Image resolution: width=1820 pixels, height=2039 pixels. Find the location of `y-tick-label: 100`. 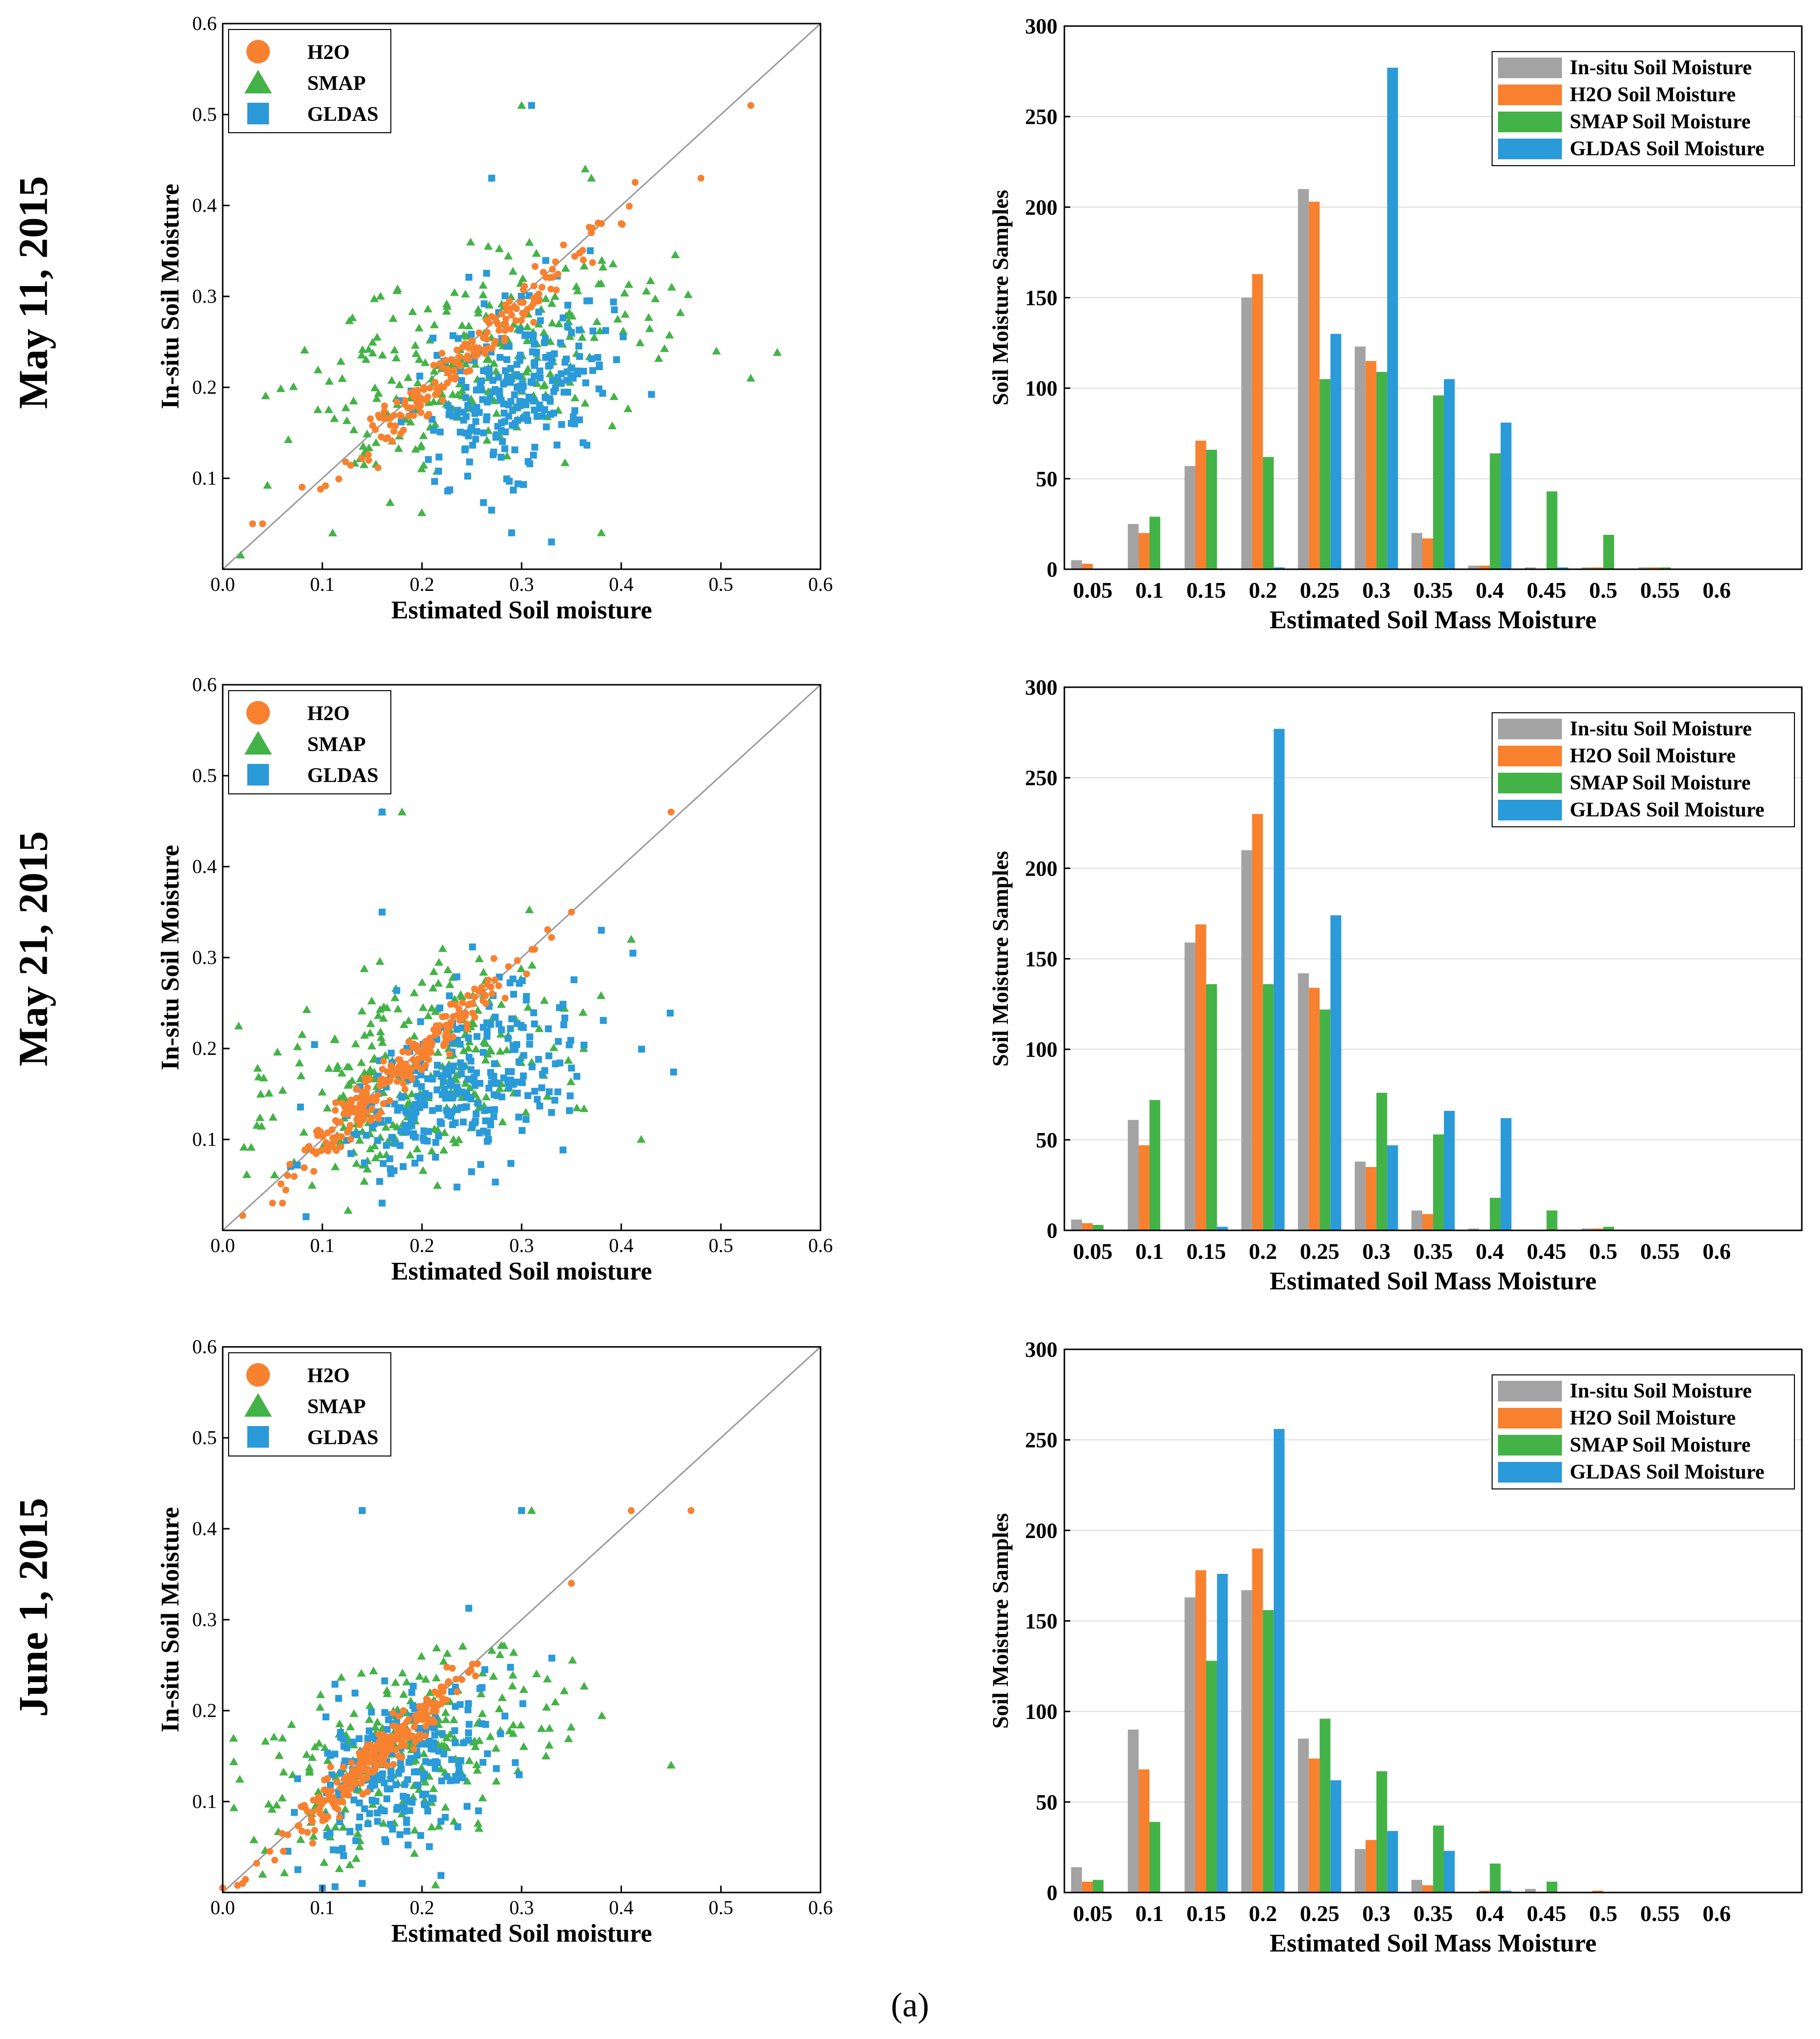

y-tick-label: 100 is located at coordinates (1041, 1712).